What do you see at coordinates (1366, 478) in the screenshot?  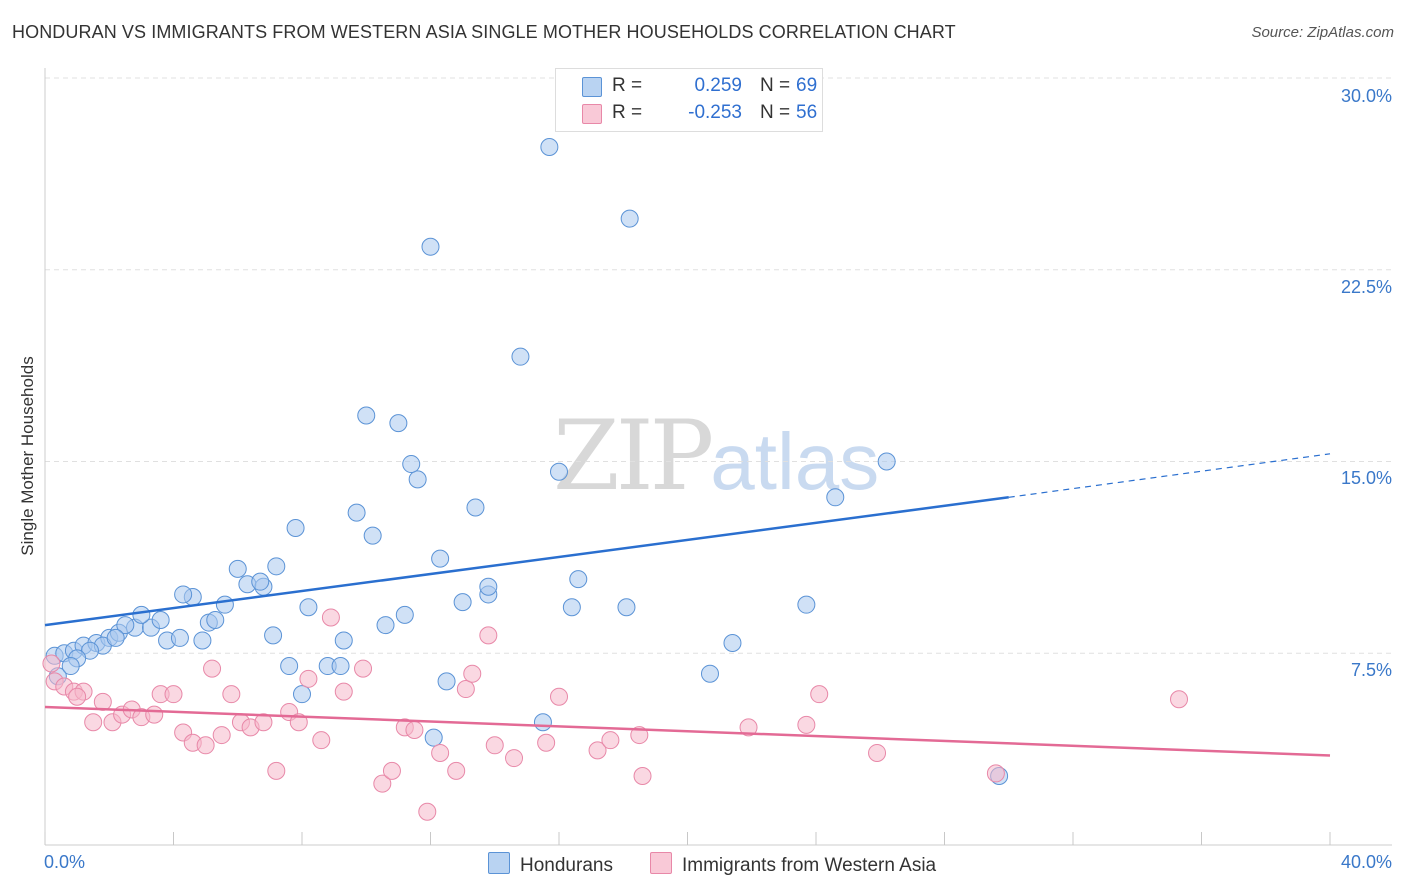 I see `y-tick-label-15: 15.0%` at bounding box center [1366, 478].